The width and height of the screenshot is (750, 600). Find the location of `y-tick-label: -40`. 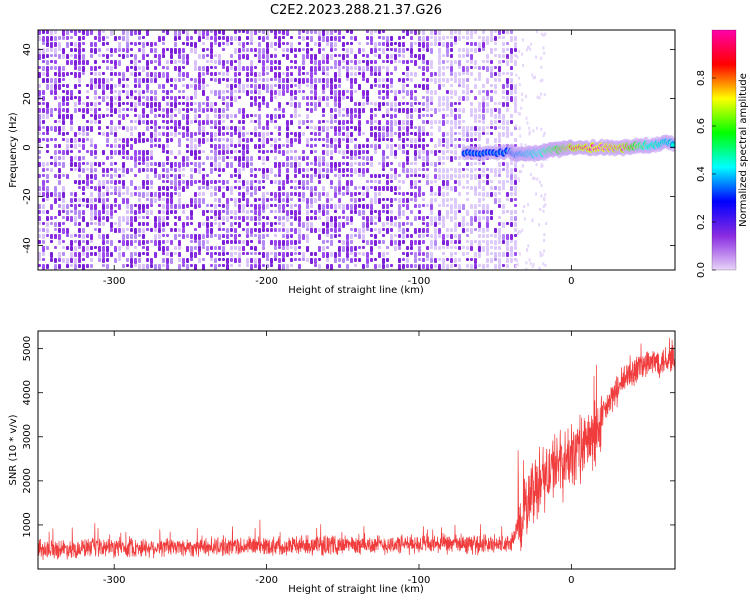

y-tick-label: -40 is located at coordinates (27, 245).